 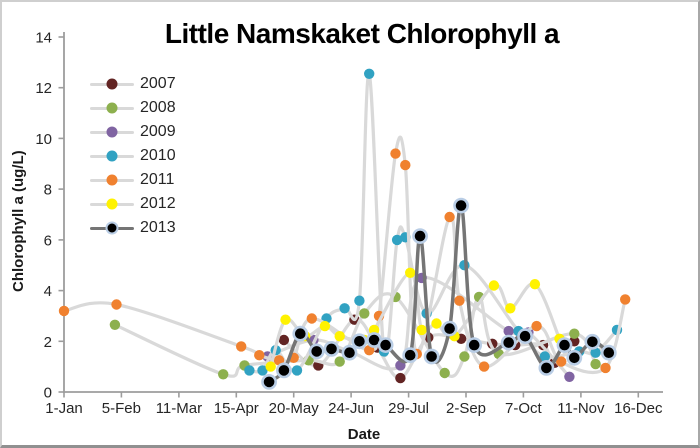 I want to click on legend-label: 2012, so click(x=158, y=203).